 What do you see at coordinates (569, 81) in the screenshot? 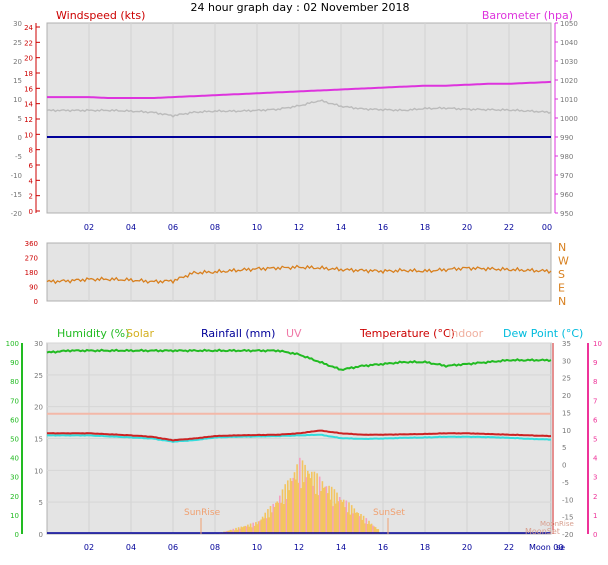
I see `baro-tick-label: 1020` at bounding box center [569, 81].